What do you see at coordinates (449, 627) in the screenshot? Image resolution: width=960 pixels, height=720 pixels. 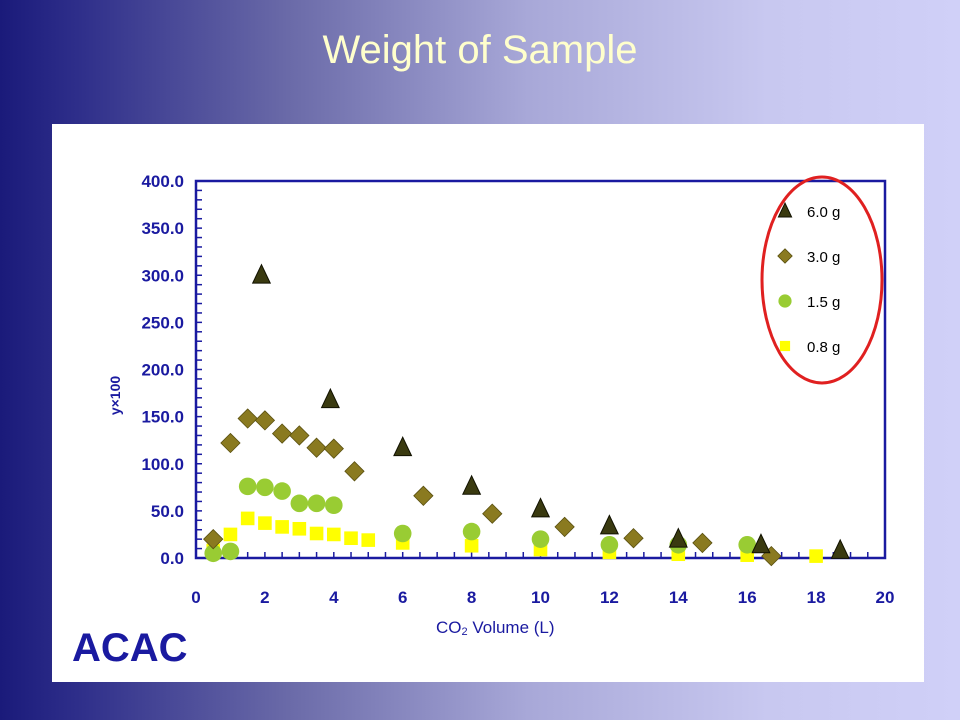 I see `x-axis-title-main: CO` at bounding box center [449, 627].